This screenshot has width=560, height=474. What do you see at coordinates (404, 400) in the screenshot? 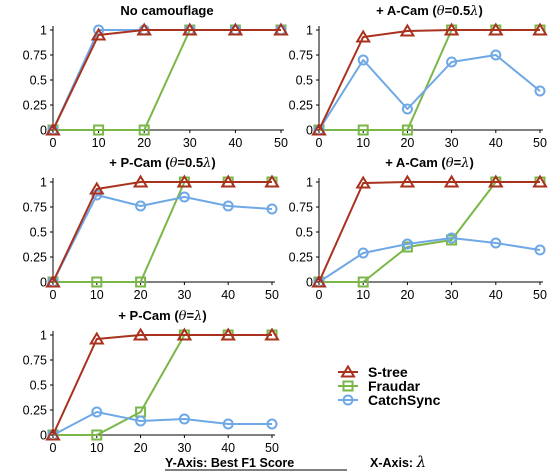
I see `legend-label: CatchSync` at bounding box center [404, 400].